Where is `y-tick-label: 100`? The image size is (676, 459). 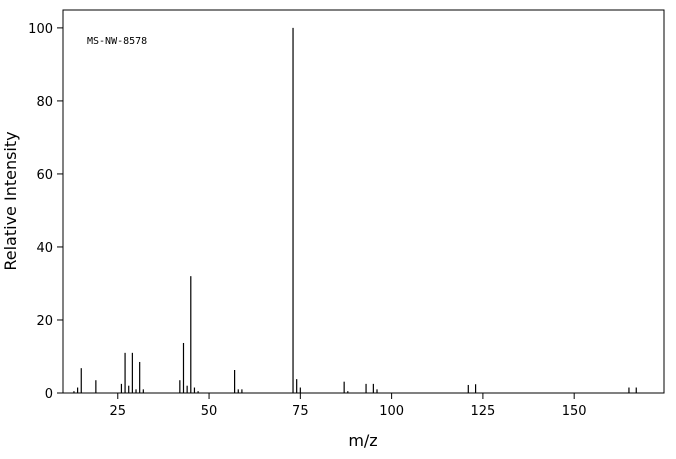
y-tick-label: 100 is located at coordinates (40, 29).